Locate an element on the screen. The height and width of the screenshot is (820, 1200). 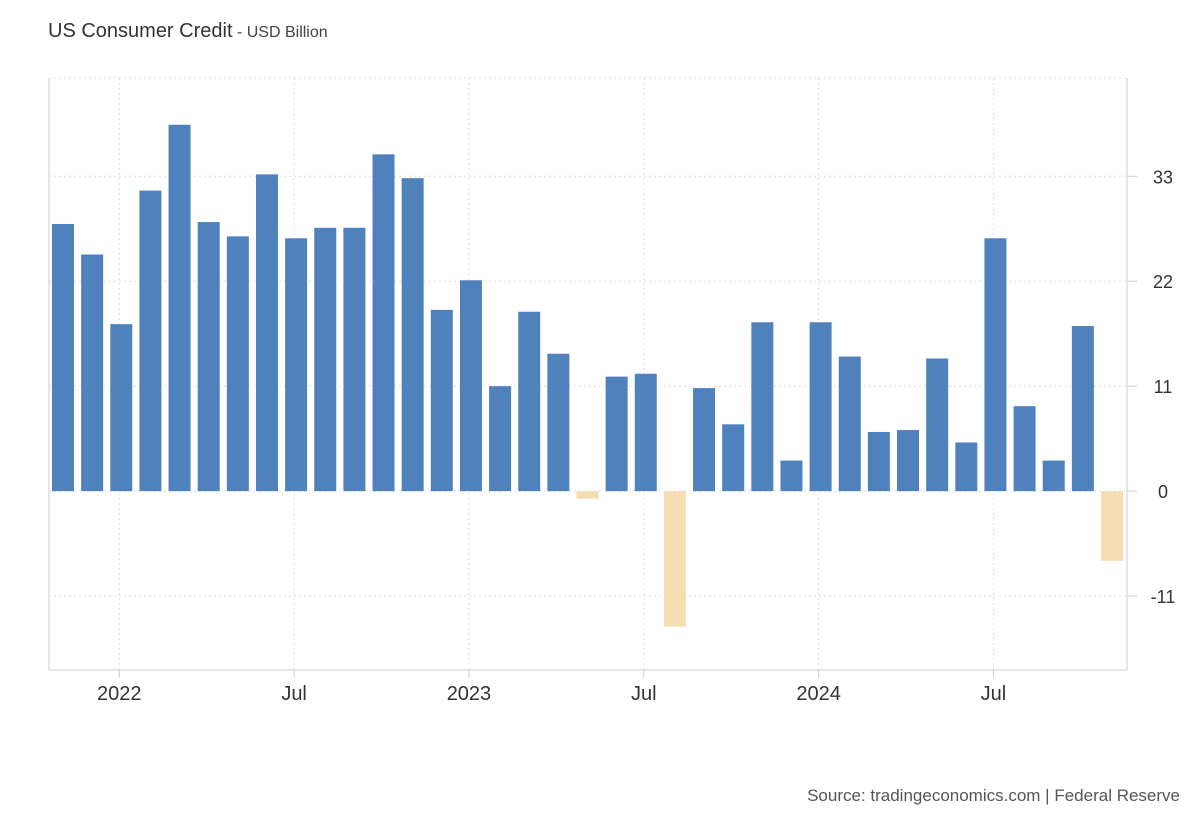
y-tick-label: 22 is located at coordinates (1163, 282).